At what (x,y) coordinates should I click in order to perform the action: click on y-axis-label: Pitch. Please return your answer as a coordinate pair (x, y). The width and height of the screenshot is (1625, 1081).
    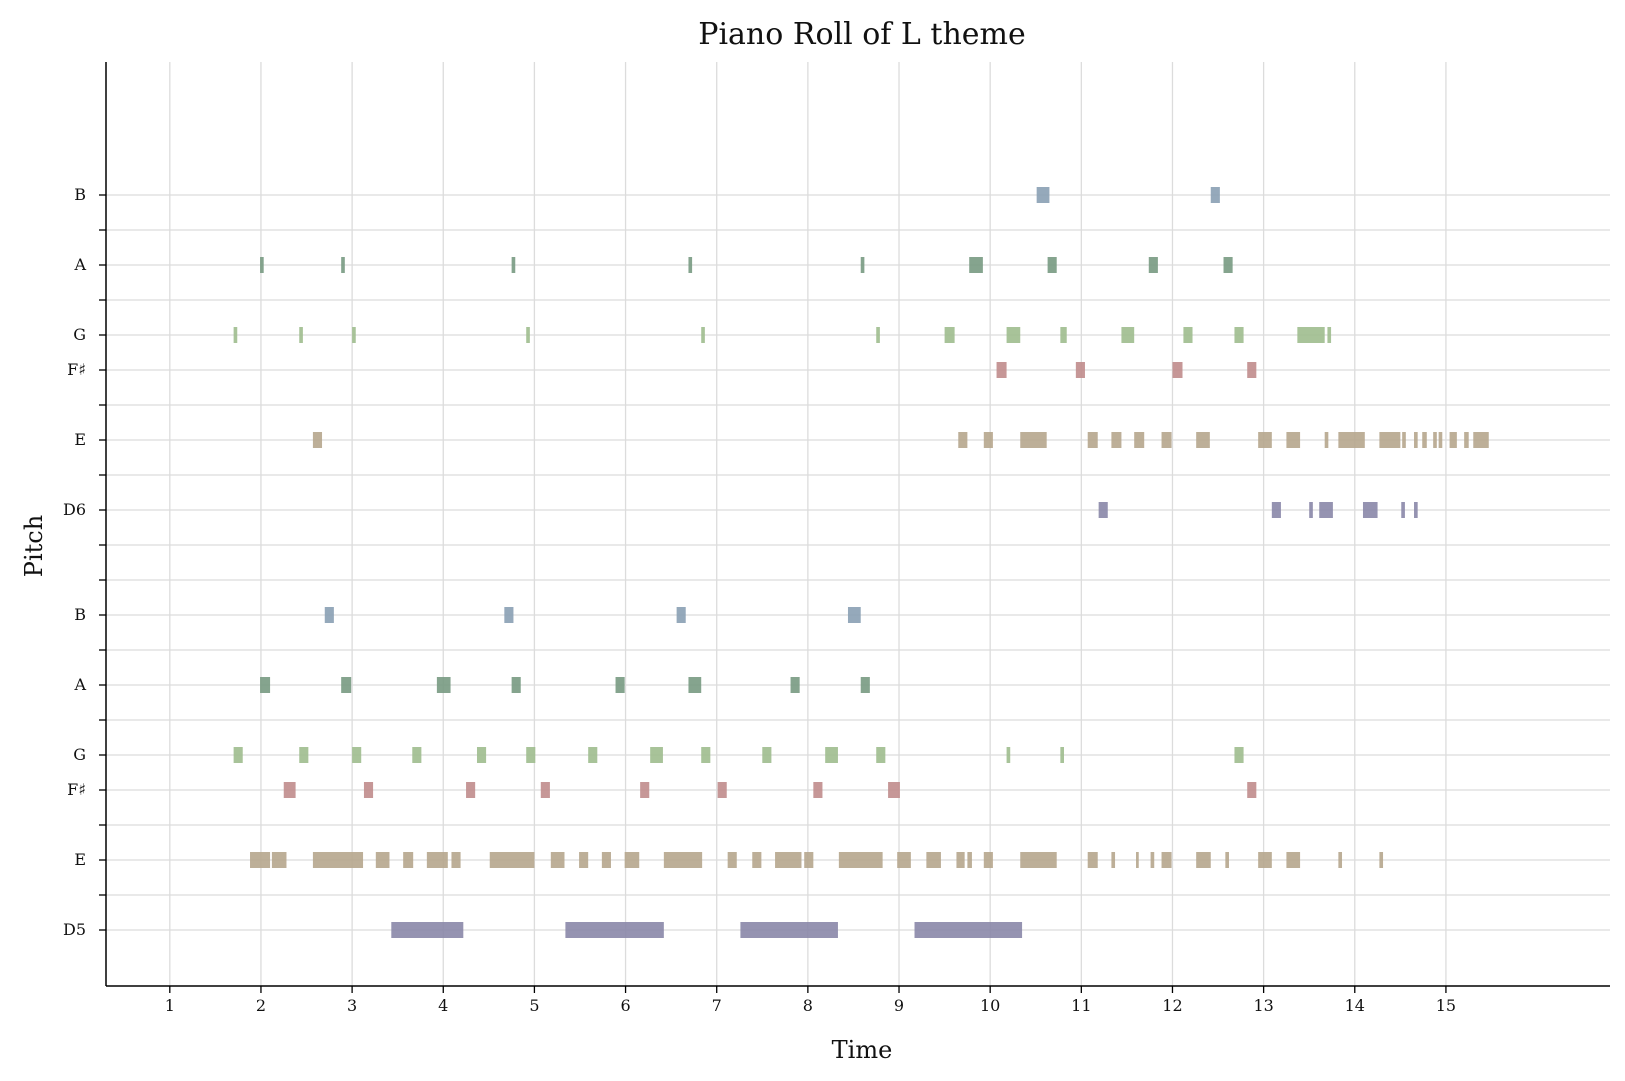
    Looking at the image, I should click on (34, 546).